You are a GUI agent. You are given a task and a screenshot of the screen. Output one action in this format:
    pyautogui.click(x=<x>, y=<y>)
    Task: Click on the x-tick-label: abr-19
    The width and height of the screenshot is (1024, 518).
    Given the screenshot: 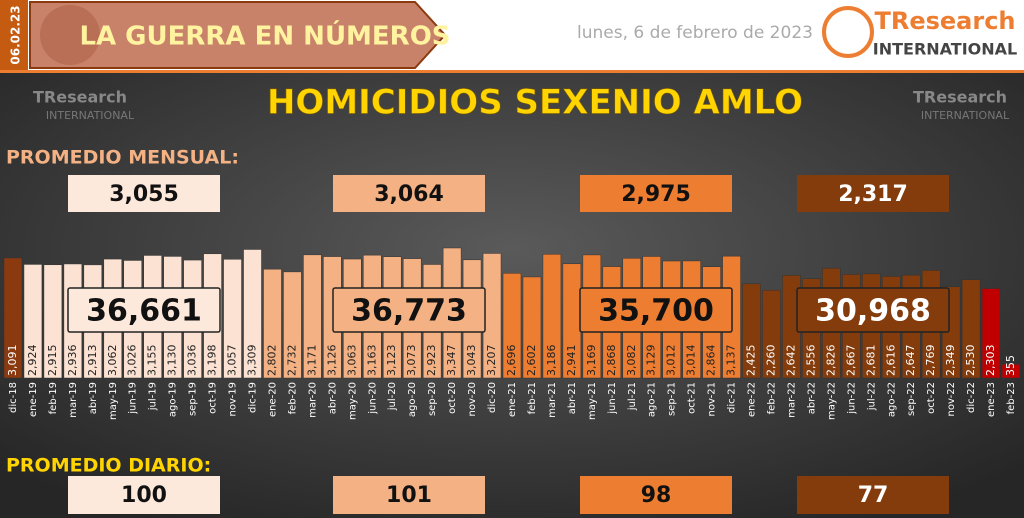 What is the action you would take?
    pyautogui.click(x=93, y=398)
    